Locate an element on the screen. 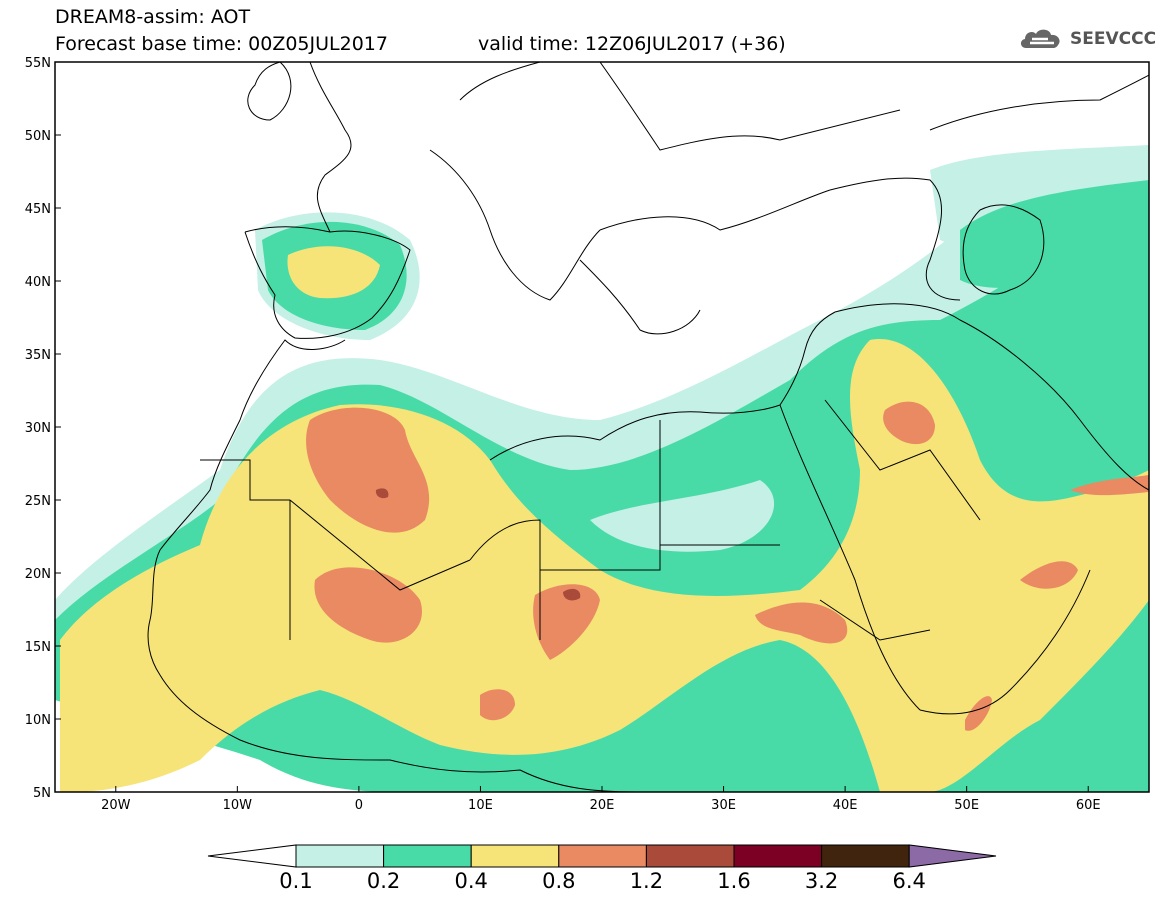 This screenshot has height=905, width=1165. longitude-axis: 20W 10W 0 10E 20E 30E 40E 50E 60E is located at coordinates (601, 799).